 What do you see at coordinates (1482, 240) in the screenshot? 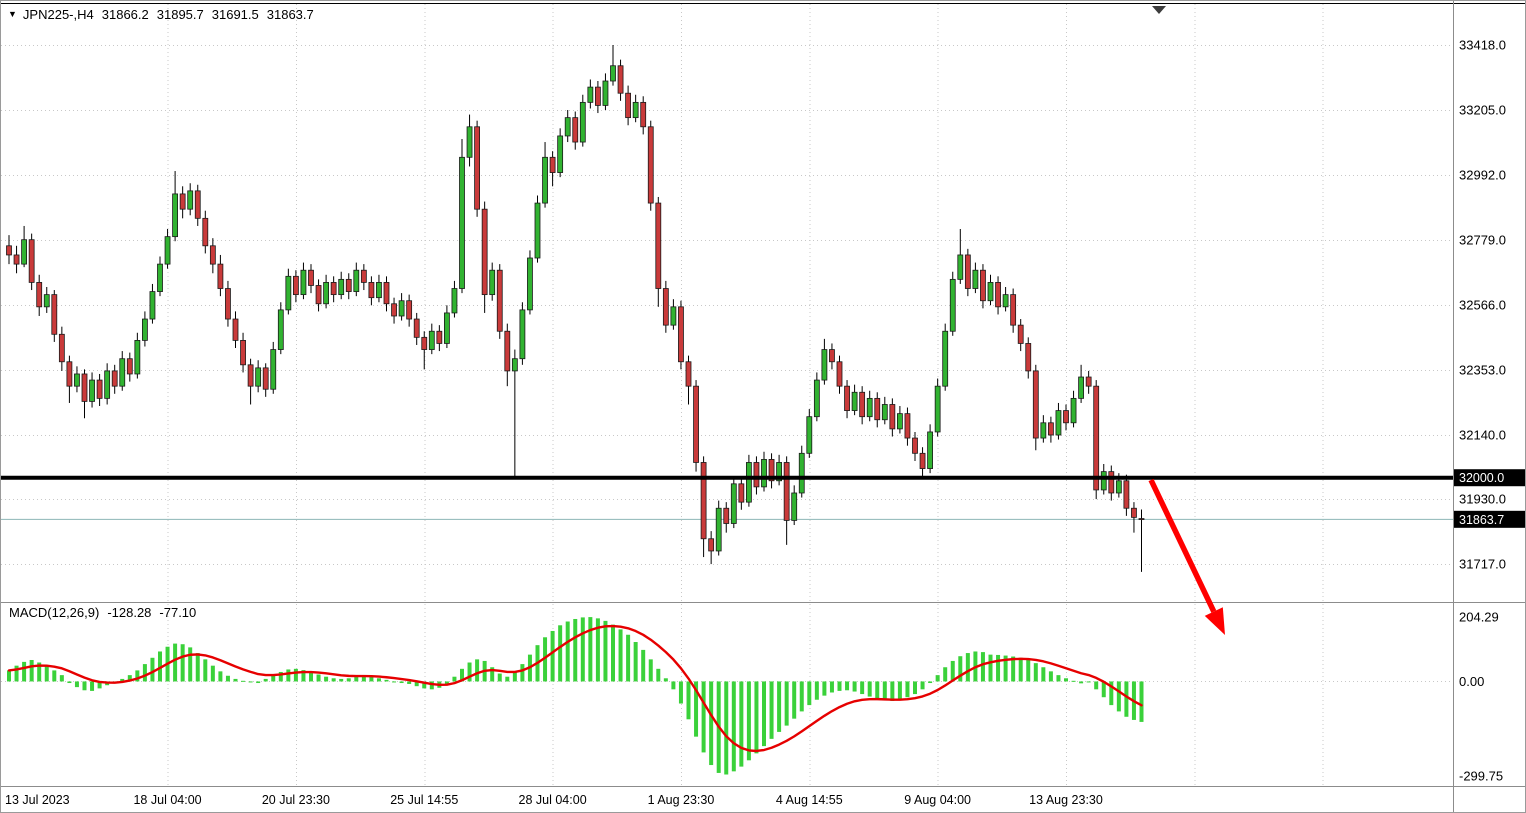
I see `price-tick-label: 32779.0` at bounding box center [1482, 240].